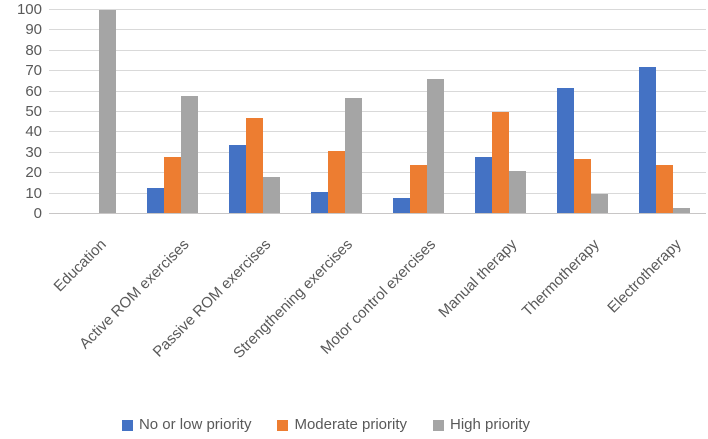 This screenshot has height=439, width=708. Describe the element at coordinates (33, 91) in the screenshot. I see `y-tick-label: 60` at that location.